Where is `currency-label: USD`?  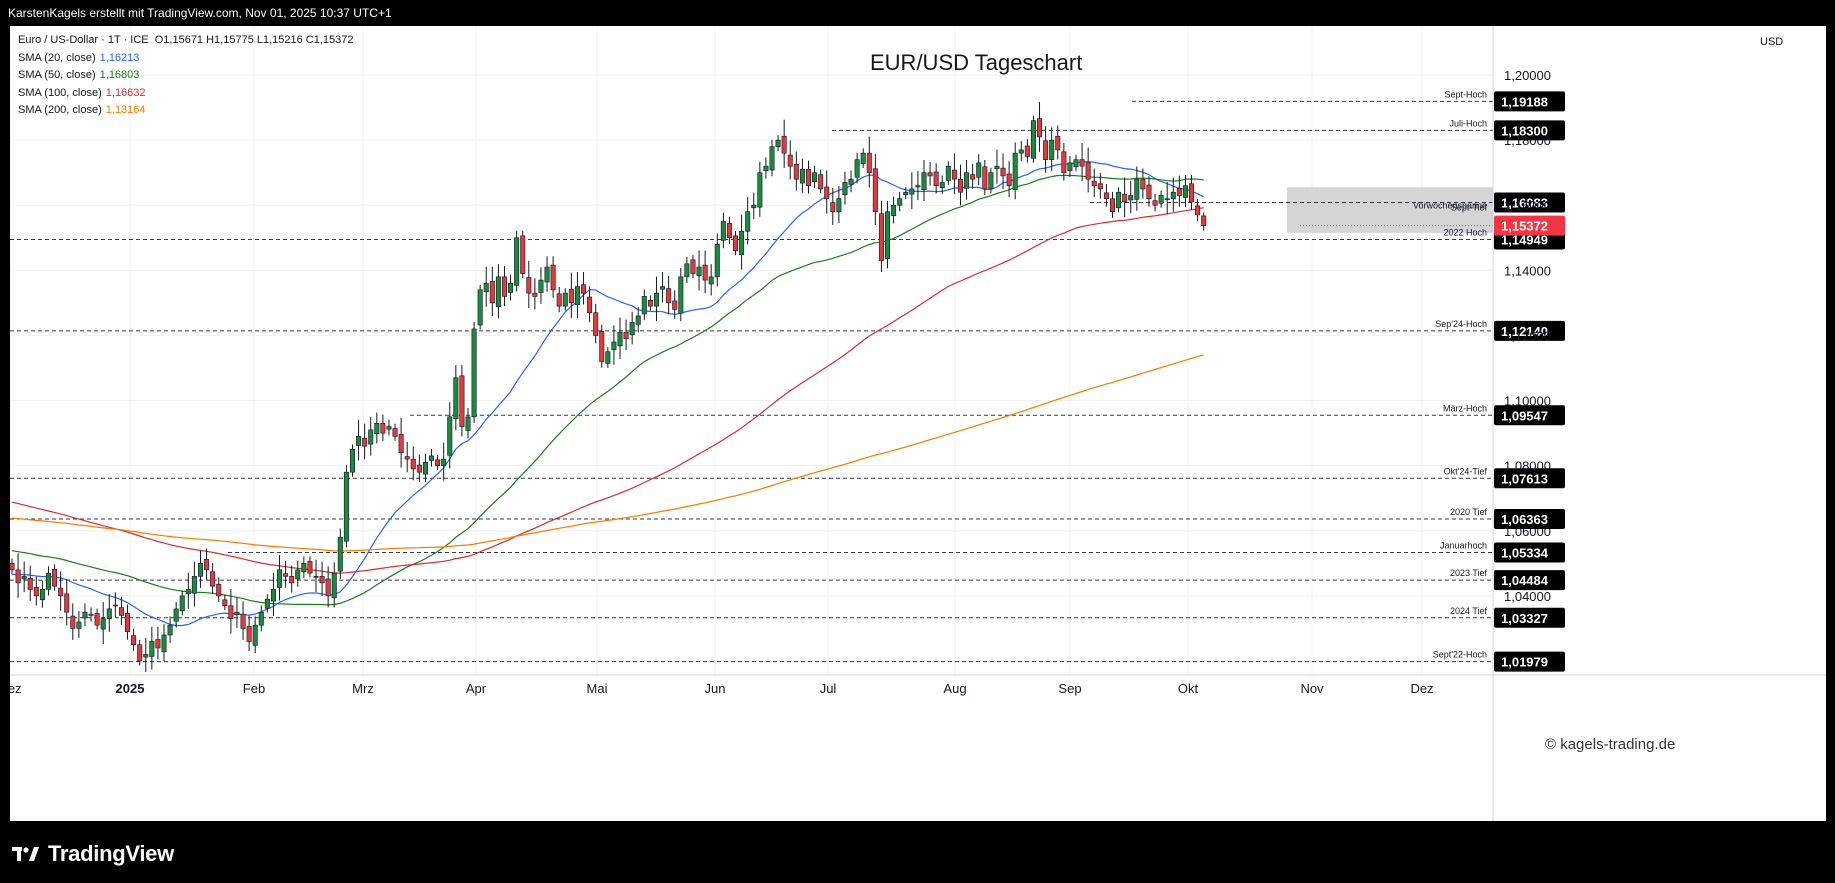
currency-label: USD is located at coordinates (1772, 42).